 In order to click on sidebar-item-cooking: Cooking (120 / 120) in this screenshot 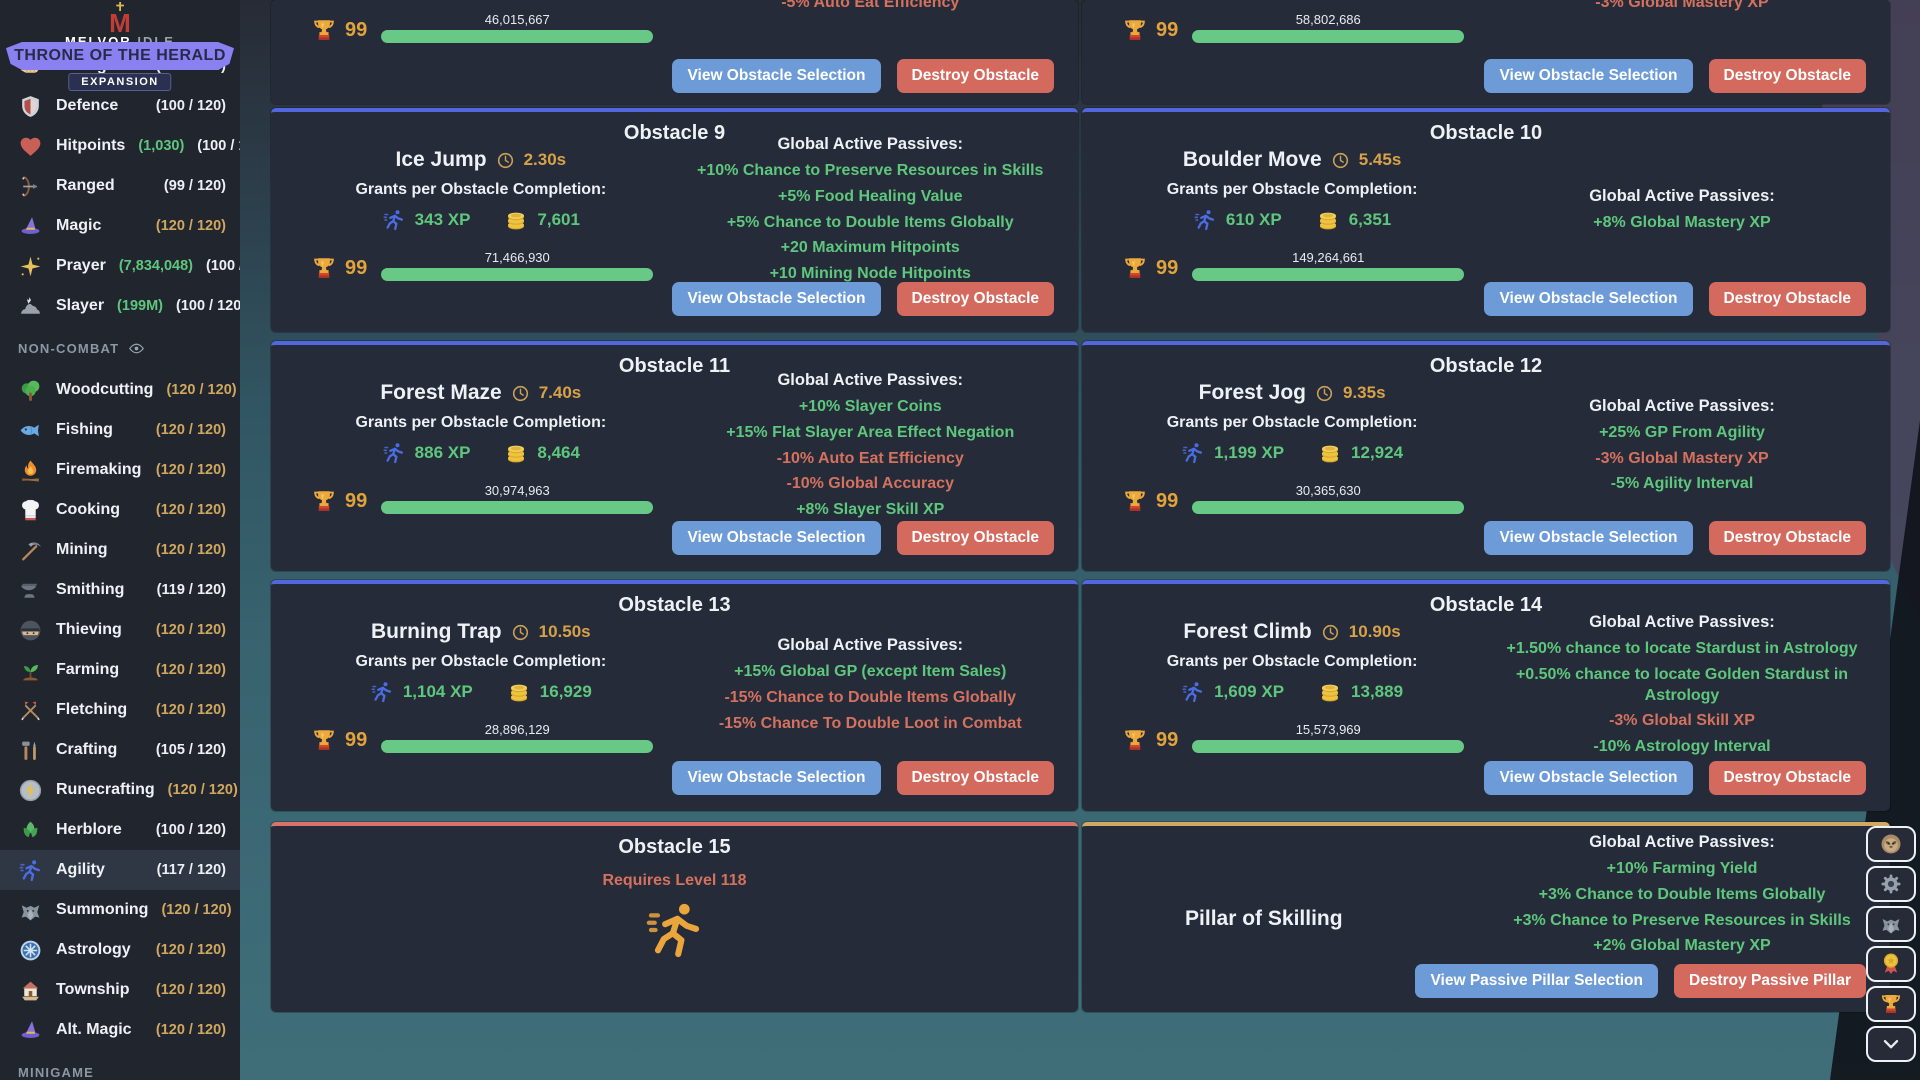, I will do `click(120, 510)`.